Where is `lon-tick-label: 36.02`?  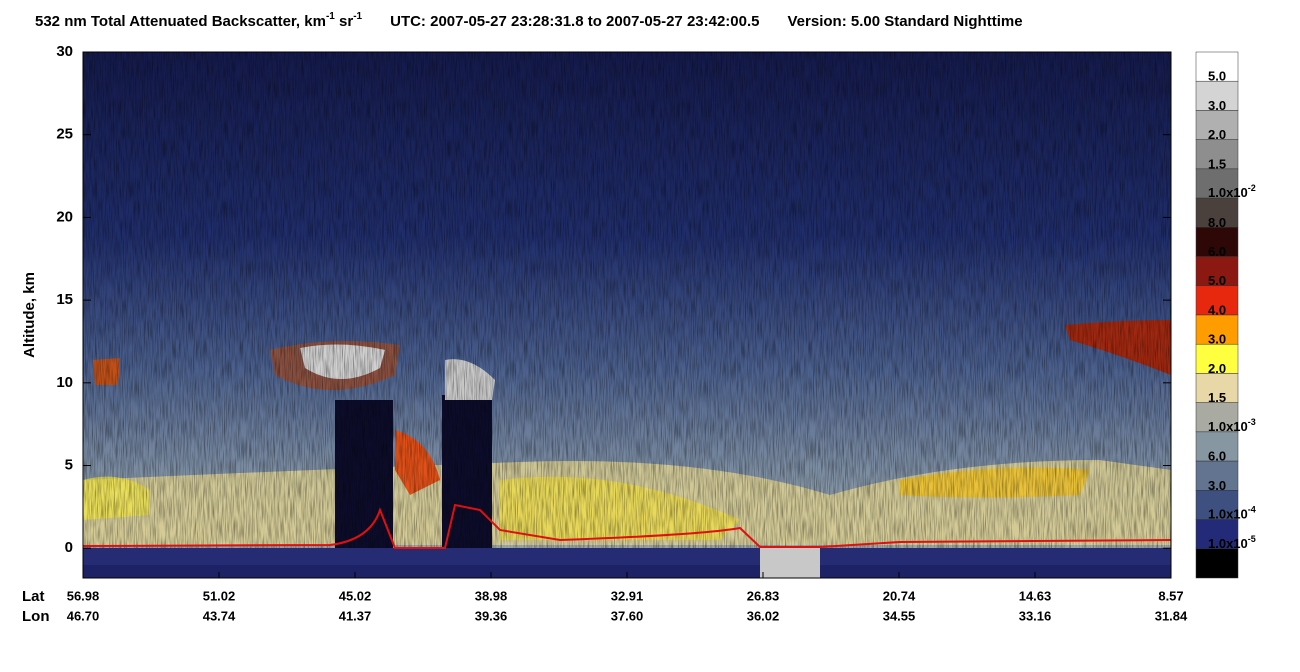
lon-tick-label: 36.02 is located at coordinates (763, 615).